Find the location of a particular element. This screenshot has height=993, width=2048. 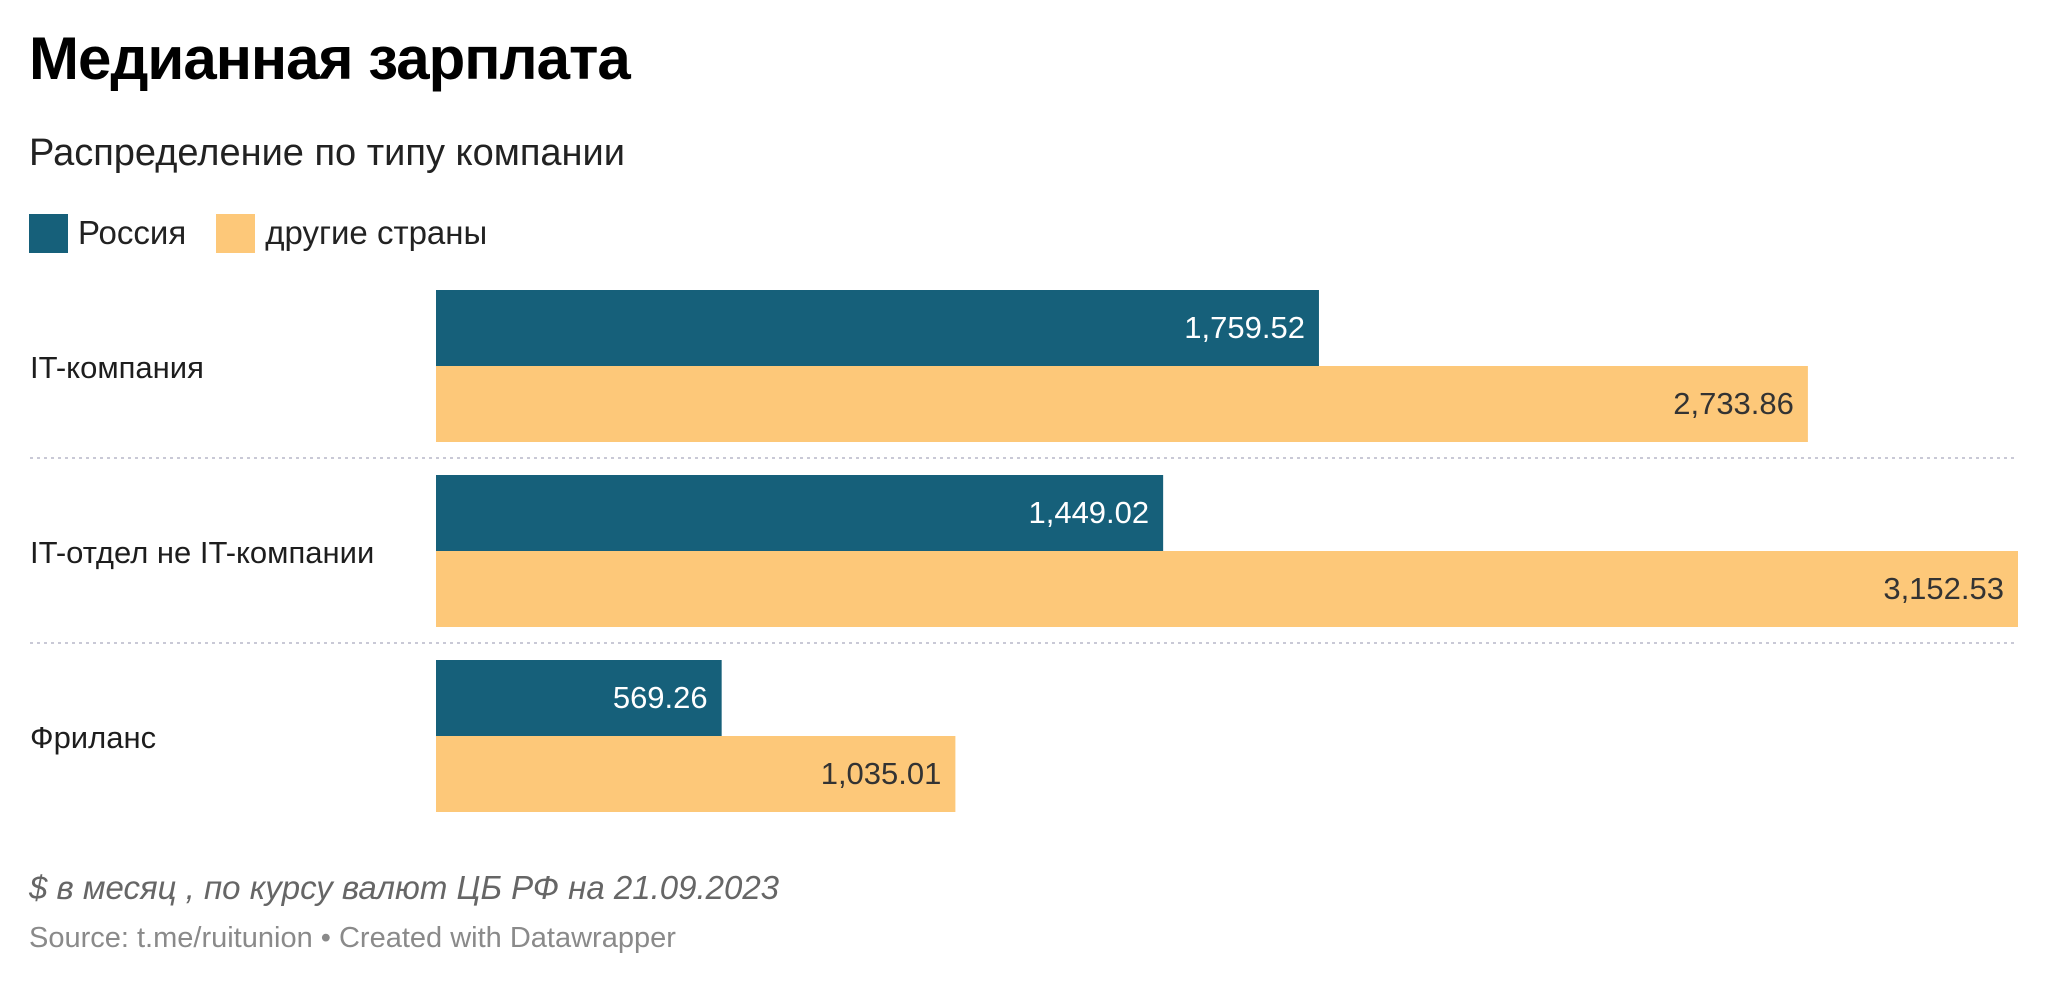

chart-subtitle: Распределение по типу компании is located at coordinates (327, 153).